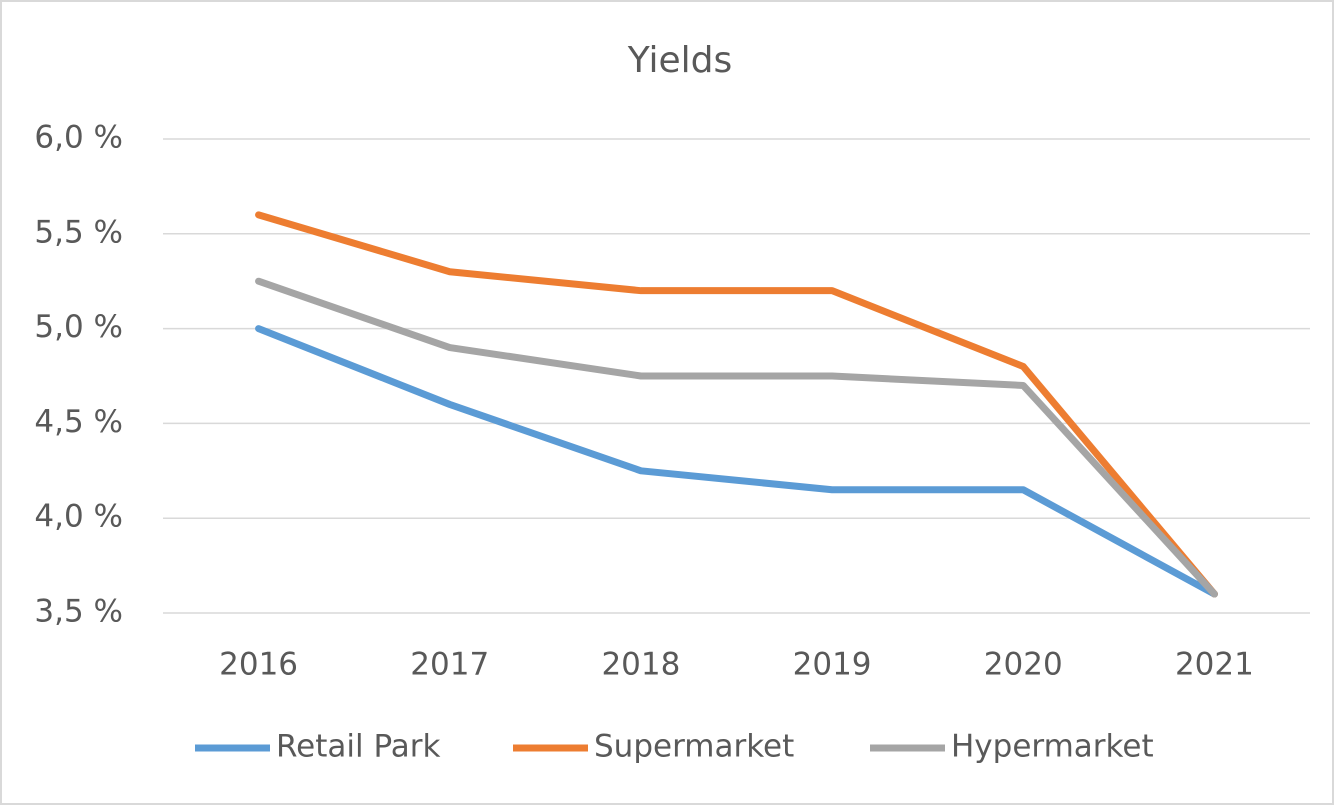  Describe the element at coordinates (78, 517) in the screenshot. I see `y-tick-label: 4,0 %` at that location.